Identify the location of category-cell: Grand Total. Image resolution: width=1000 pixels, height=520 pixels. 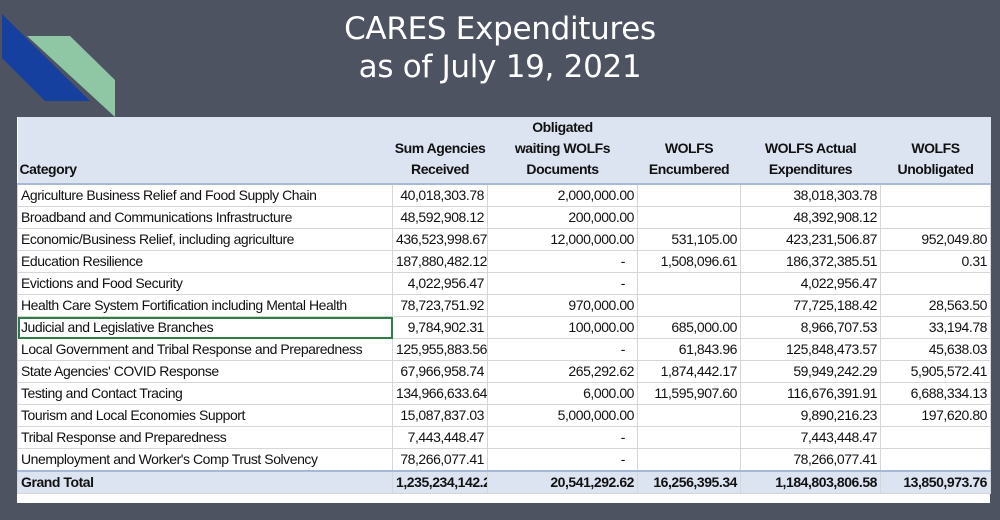
(205, 482).